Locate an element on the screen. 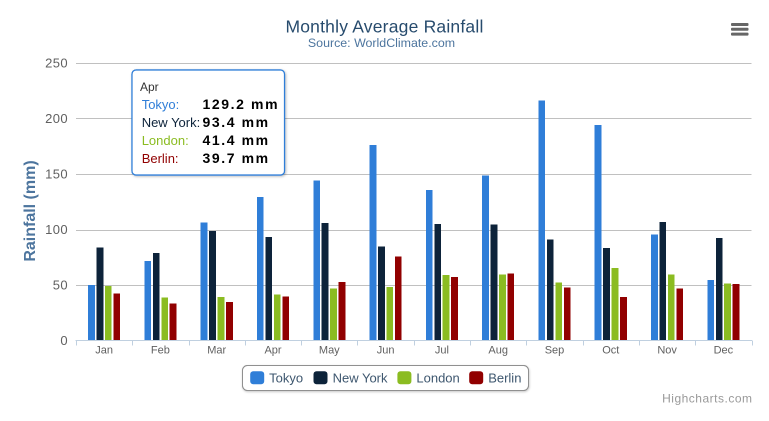 The width and height of the screenshot is (769, 421). svg-text: New York is located at coordinates (360, 377).